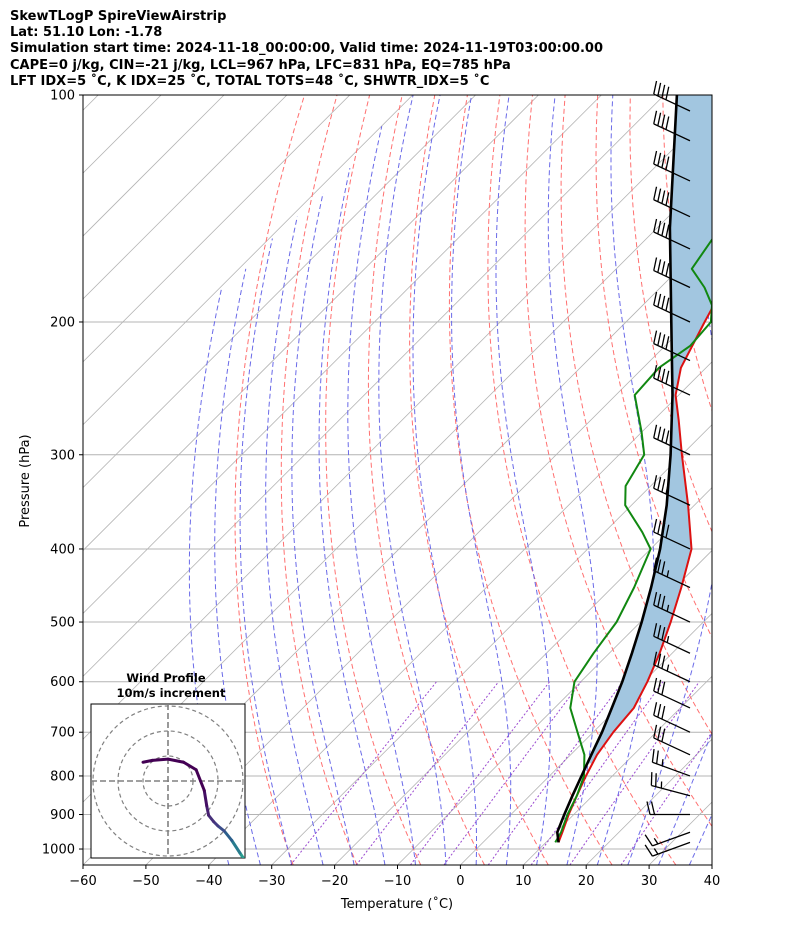 Image resolution: width=794 pixels, height=937 pixels. Describe the element at coordinates (62, 455) in the screenshot. I see `y-tick-label: 300` at that location.